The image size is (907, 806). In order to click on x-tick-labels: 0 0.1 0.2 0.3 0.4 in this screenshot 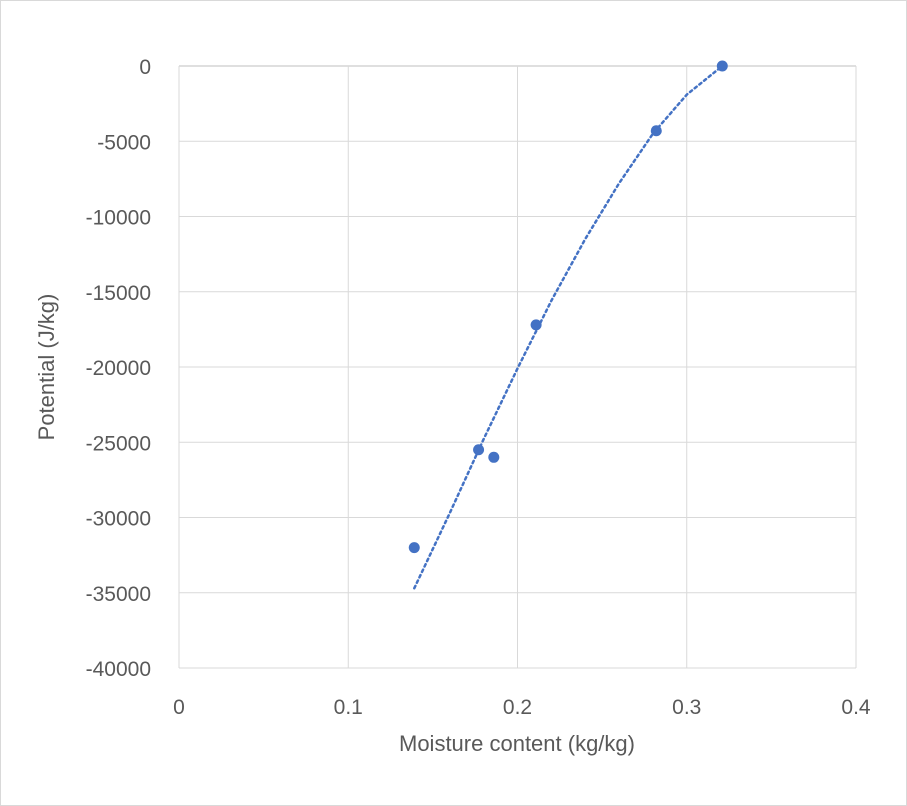, I will do `click(522, 707)`.